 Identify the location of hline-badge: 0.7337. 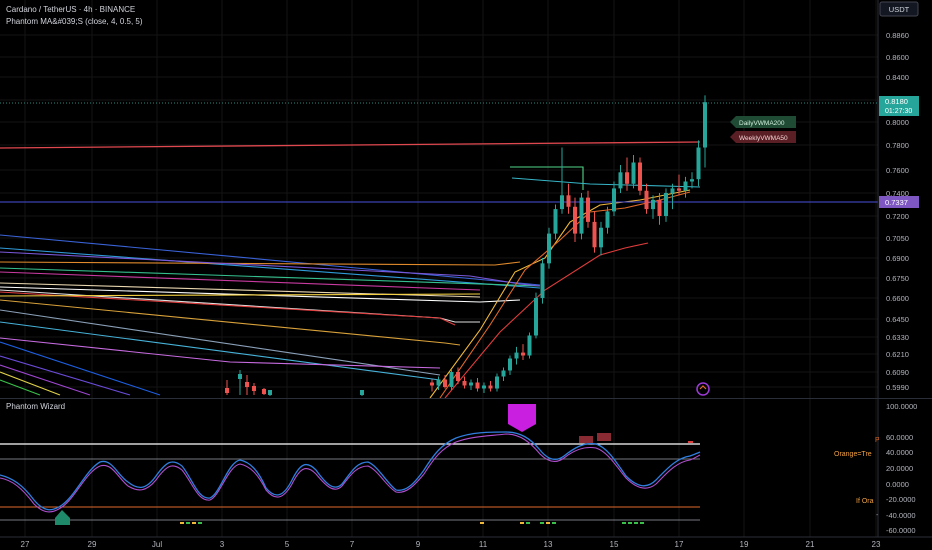
(899, 202).